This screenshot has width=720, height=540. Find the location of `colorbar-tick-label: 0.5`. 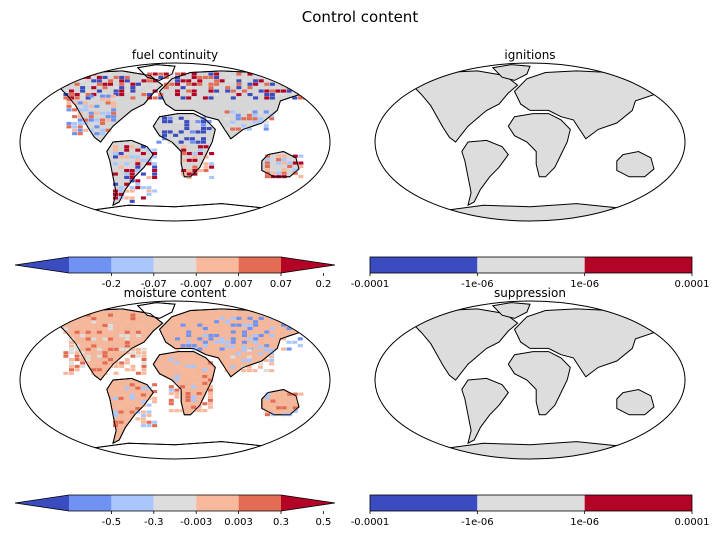

colorbar-tick-label: 0.5 is located at coordinates (323, 522).